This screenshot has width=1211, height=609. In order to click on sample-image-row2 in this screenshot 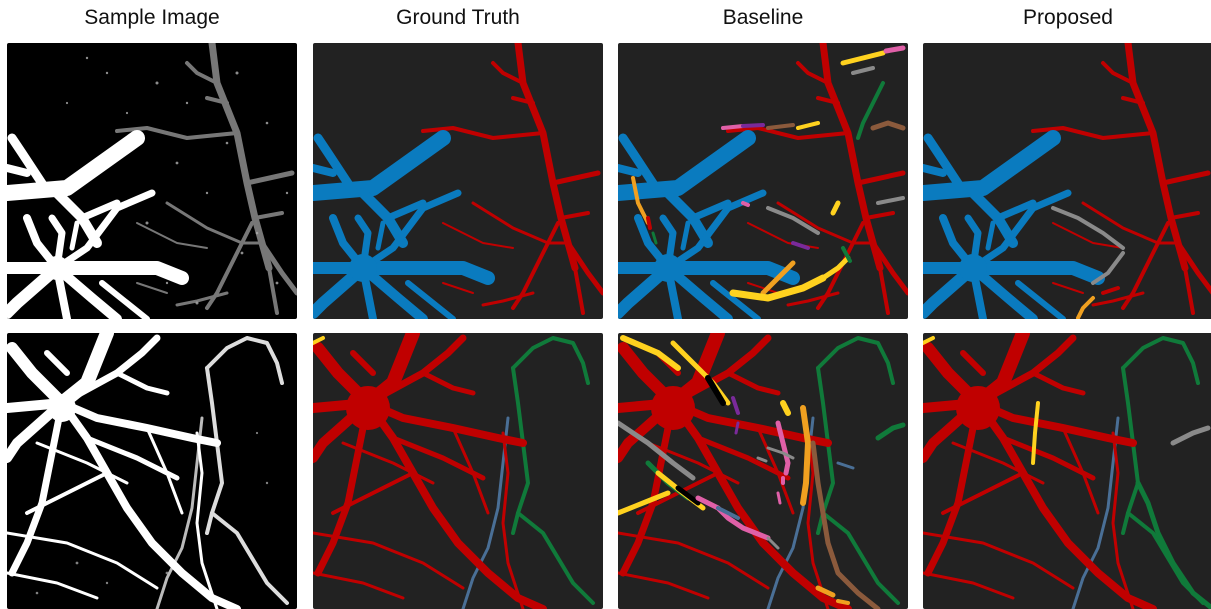, I will do `click(152, 471)`.